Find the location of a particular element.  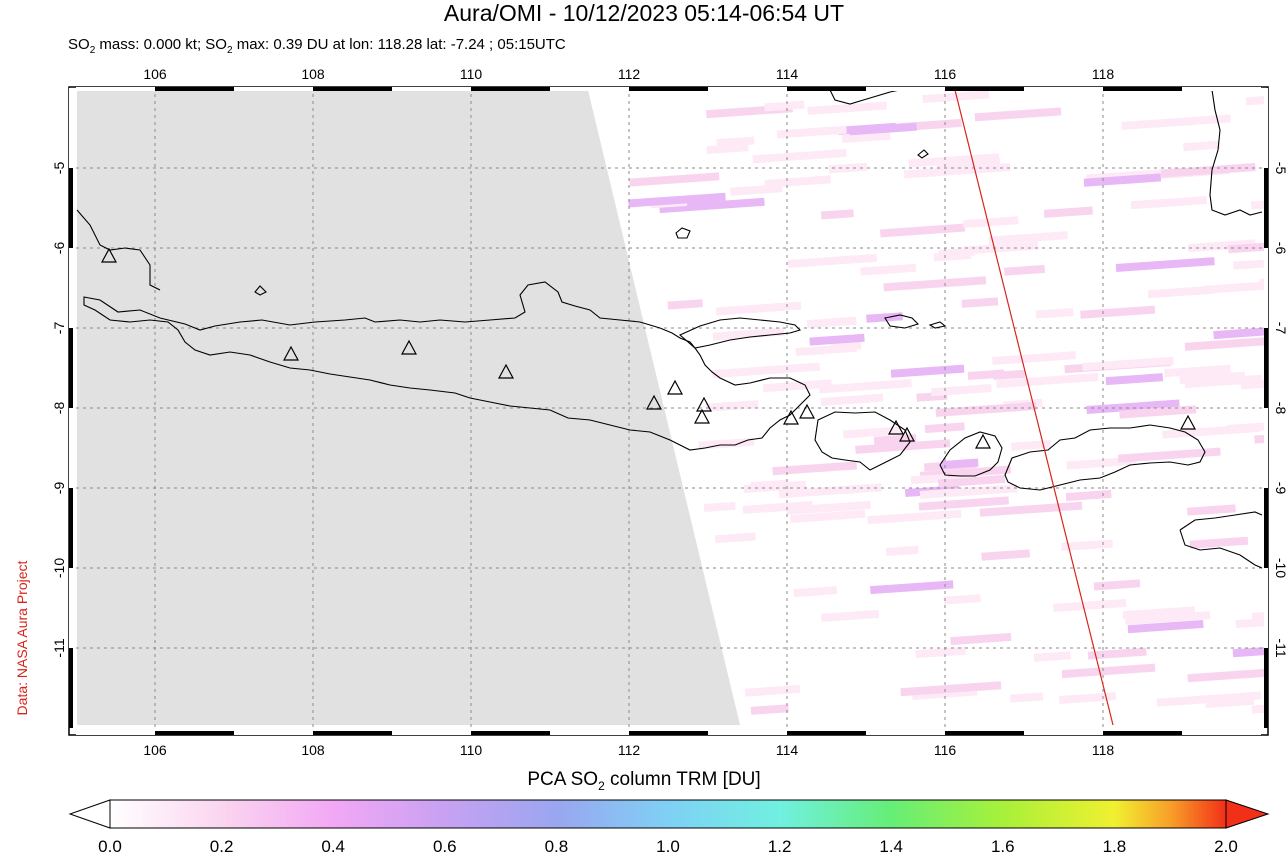

lat-tick-label-right: -5 is located at coordinates (1280, 168).